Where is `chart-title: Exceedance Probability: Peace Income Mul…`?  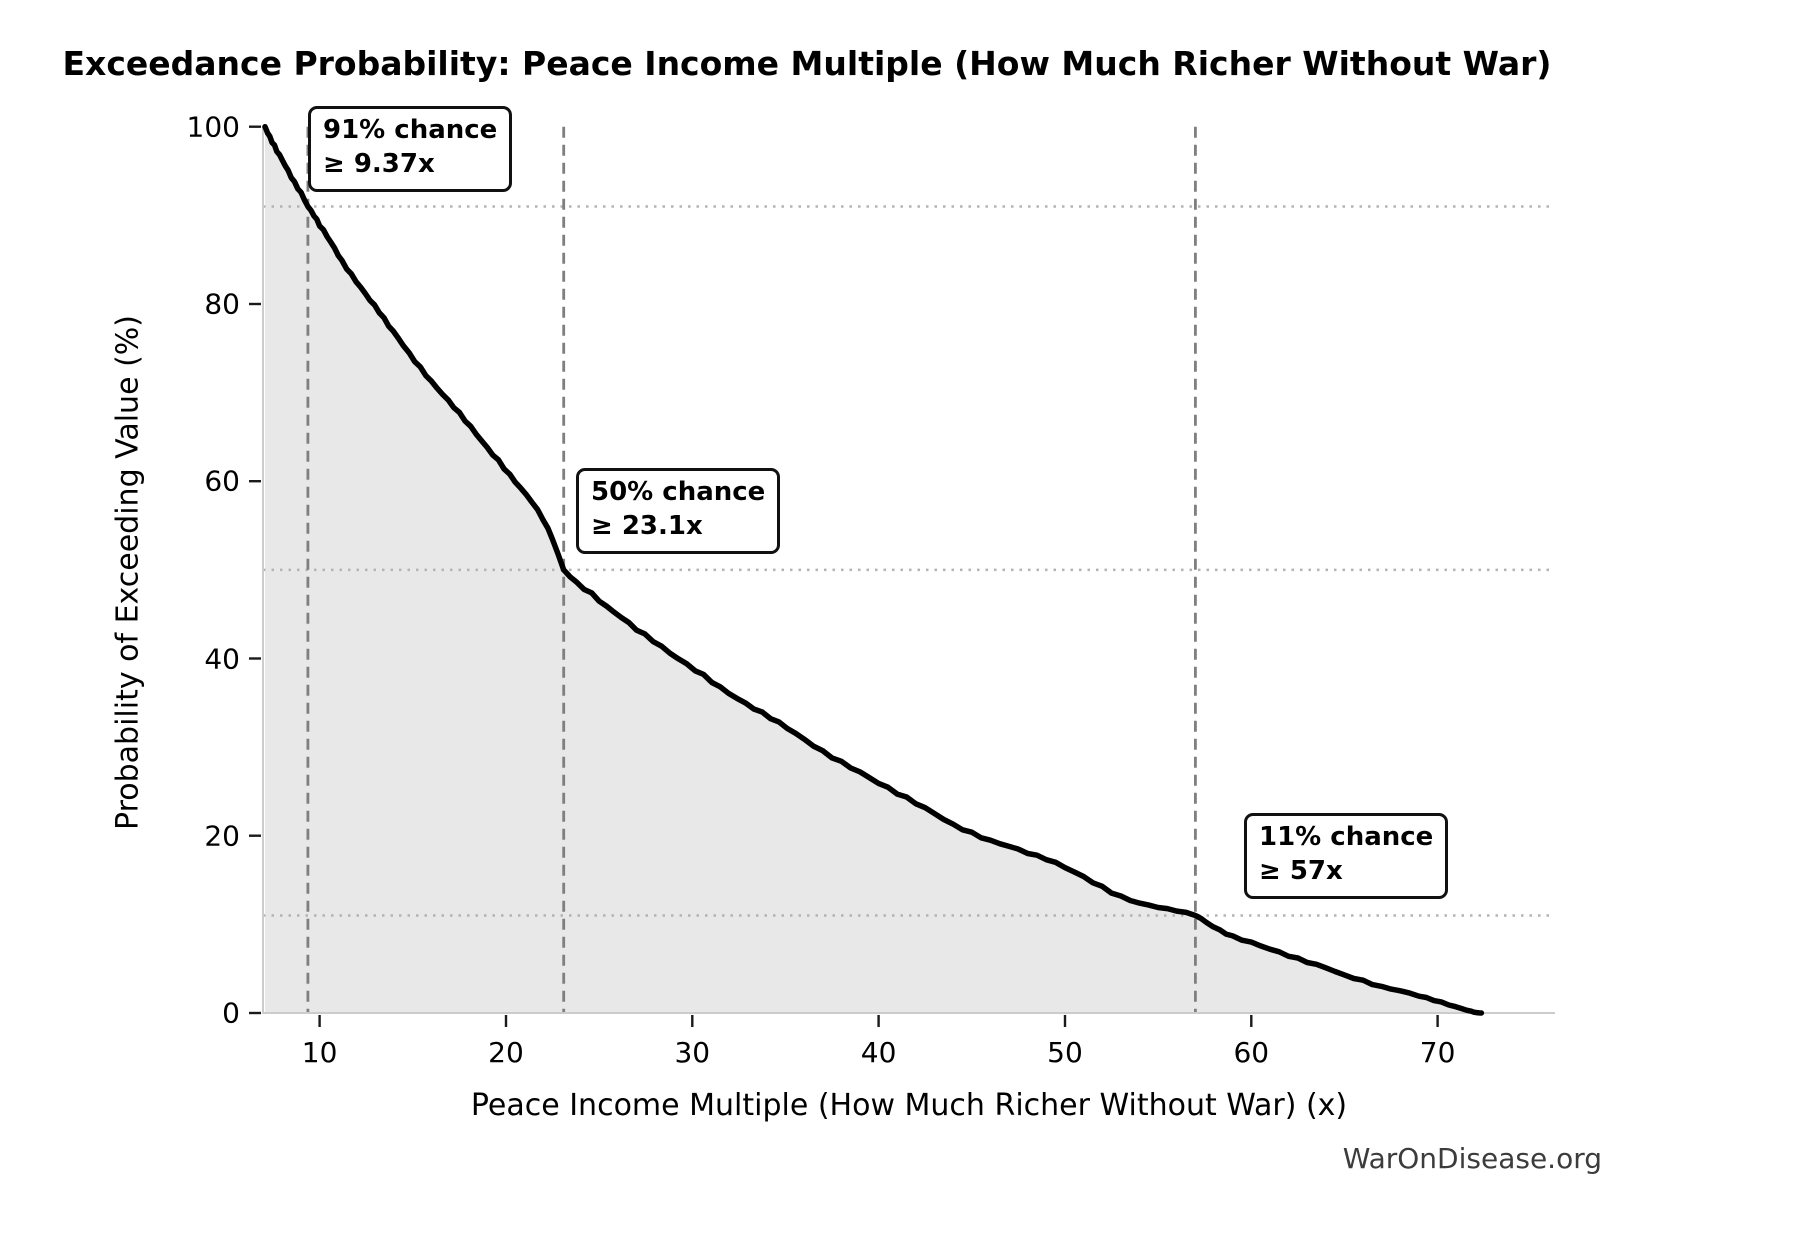 chart-title: Exceedance Probability: Peace Income Mul… is located at coordinates (807, 63).